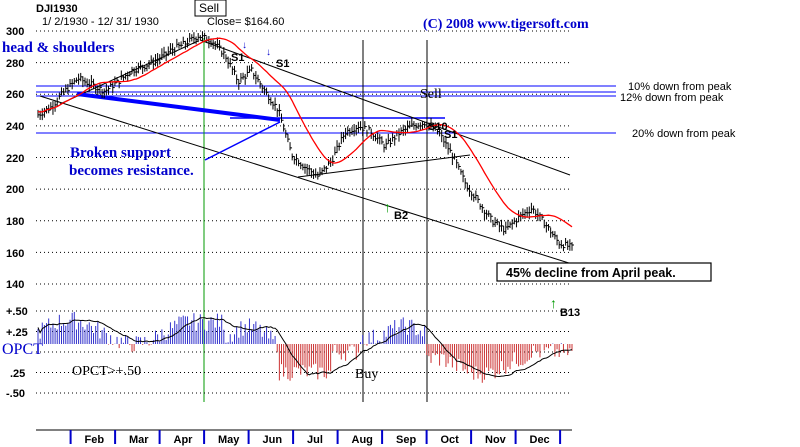  I want to click on opct-rule-label: OPCT>+.50, so click(106, 371).